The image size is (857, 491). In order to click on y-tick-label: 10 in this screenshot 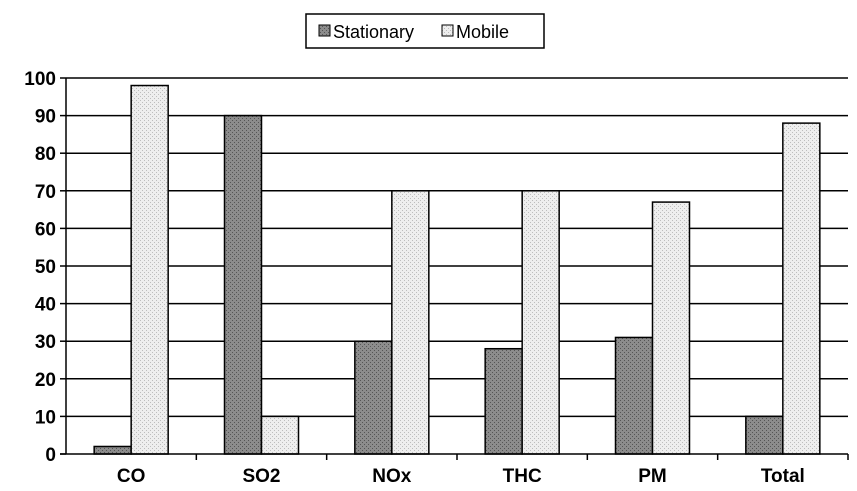, I will do `click(45, 417)`.